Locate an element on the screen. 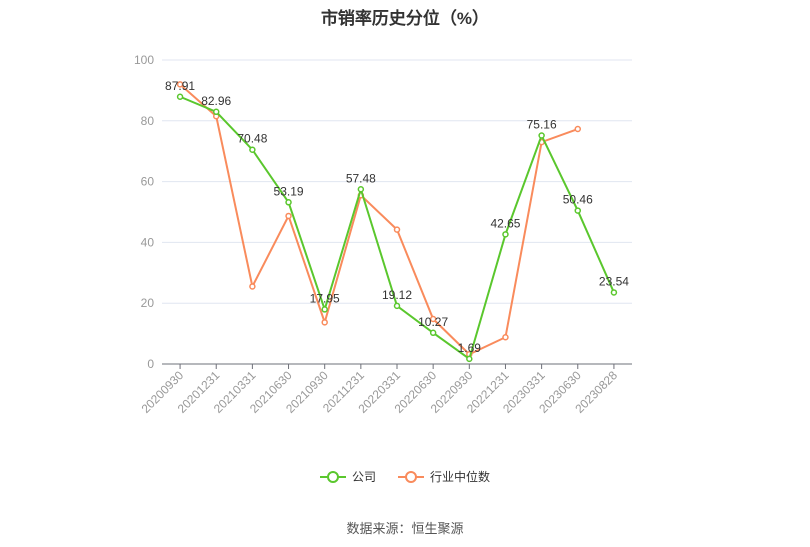  legend: 公司 行业中位数 is located at coordinates (405, 476).